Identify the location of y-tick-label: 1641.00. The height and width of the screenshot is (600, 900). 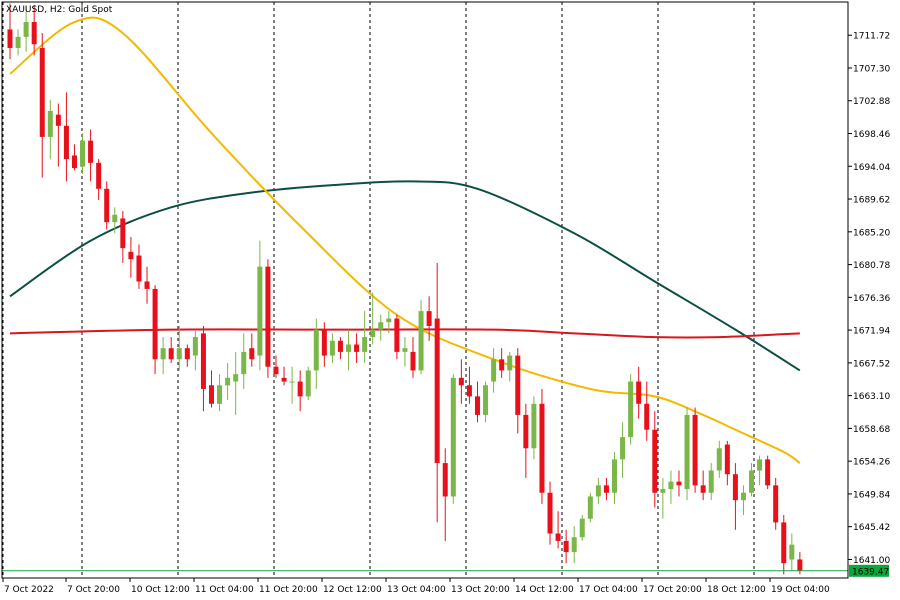
(871, 561).